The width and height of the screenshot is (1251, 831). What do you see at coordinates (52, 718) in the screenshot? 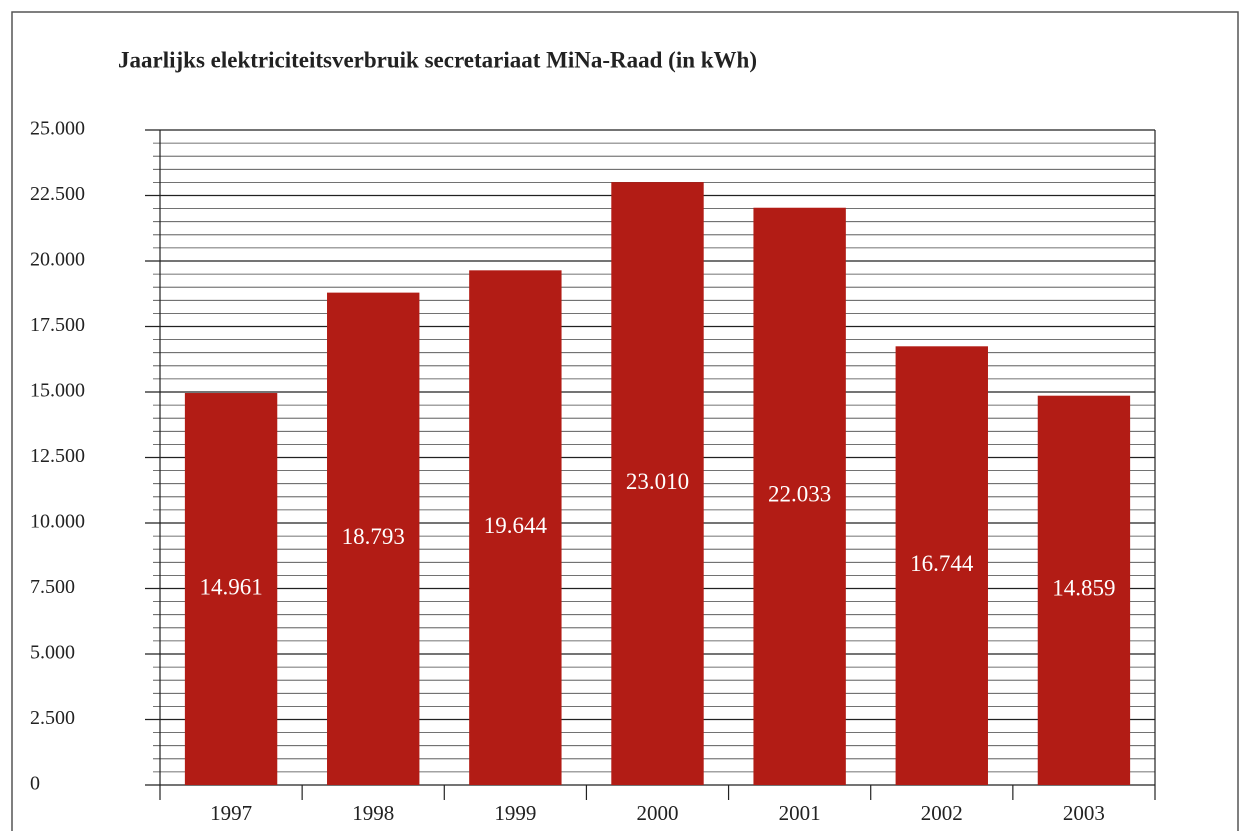
I see `y-tick-label: 2.500` at bounding box center [52, 718].